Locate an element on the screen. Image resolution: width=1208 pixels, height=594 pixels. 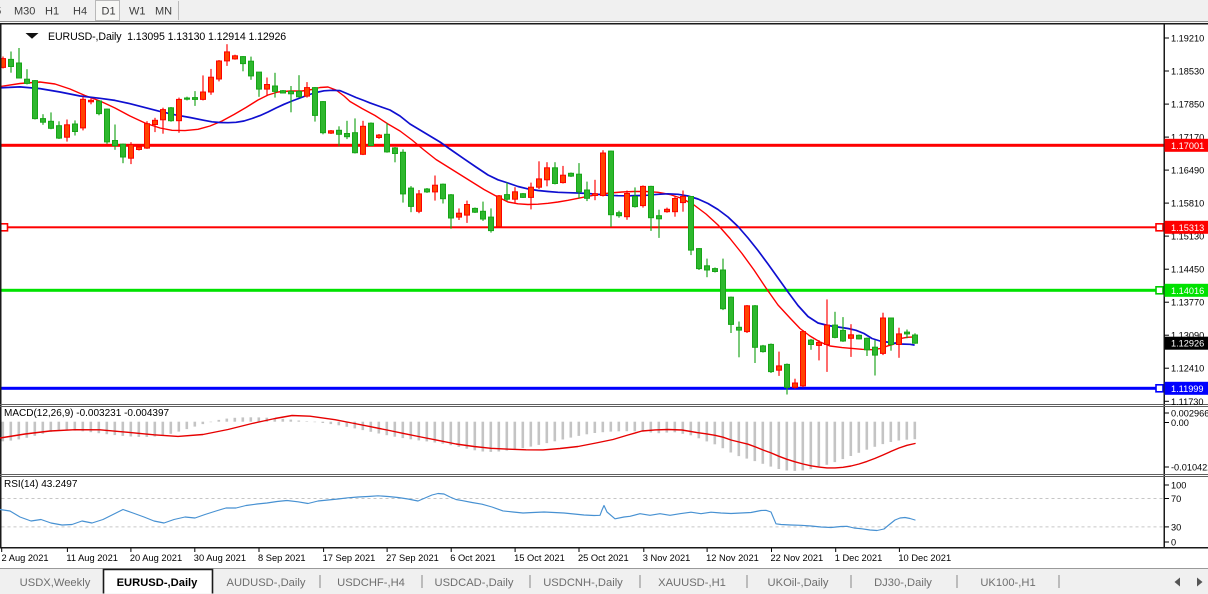
svg-text: 1.15313 is located at coordinates (1187, 228).